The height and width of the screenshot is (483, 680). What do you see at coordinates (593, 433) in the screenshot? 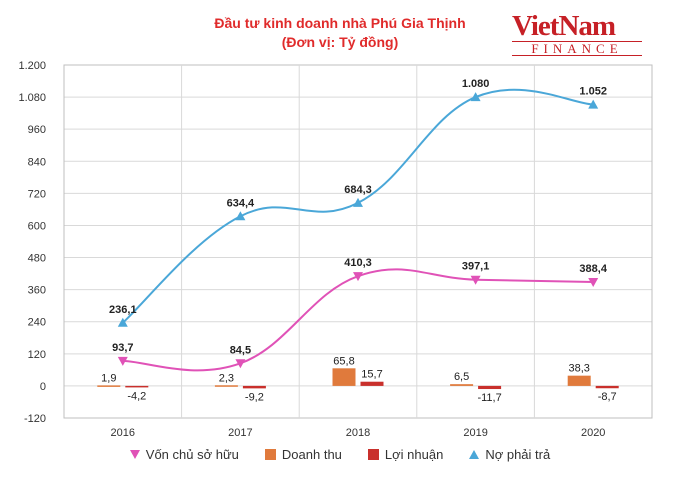
I see `x-tick-label: 2020` at bounding box center [593, 433].